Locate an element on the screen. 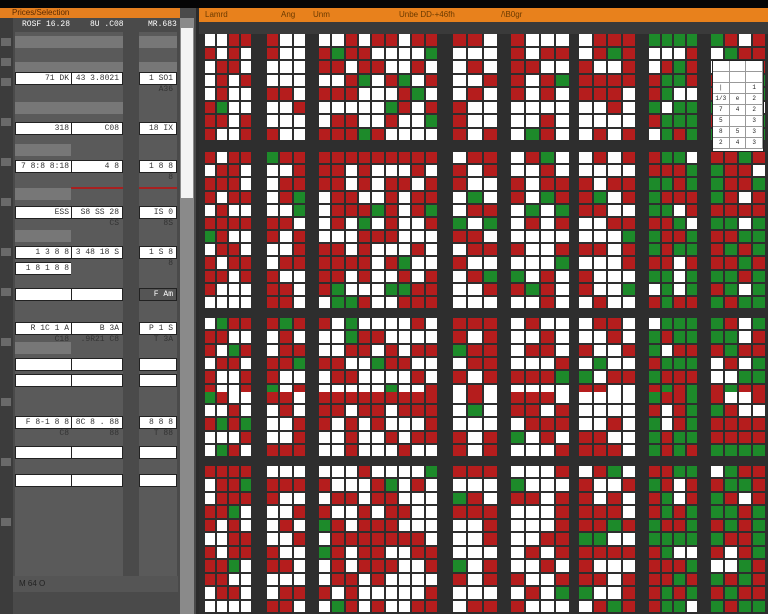 The image size is (768, 614). price-field is located at coordinates (44, 364).